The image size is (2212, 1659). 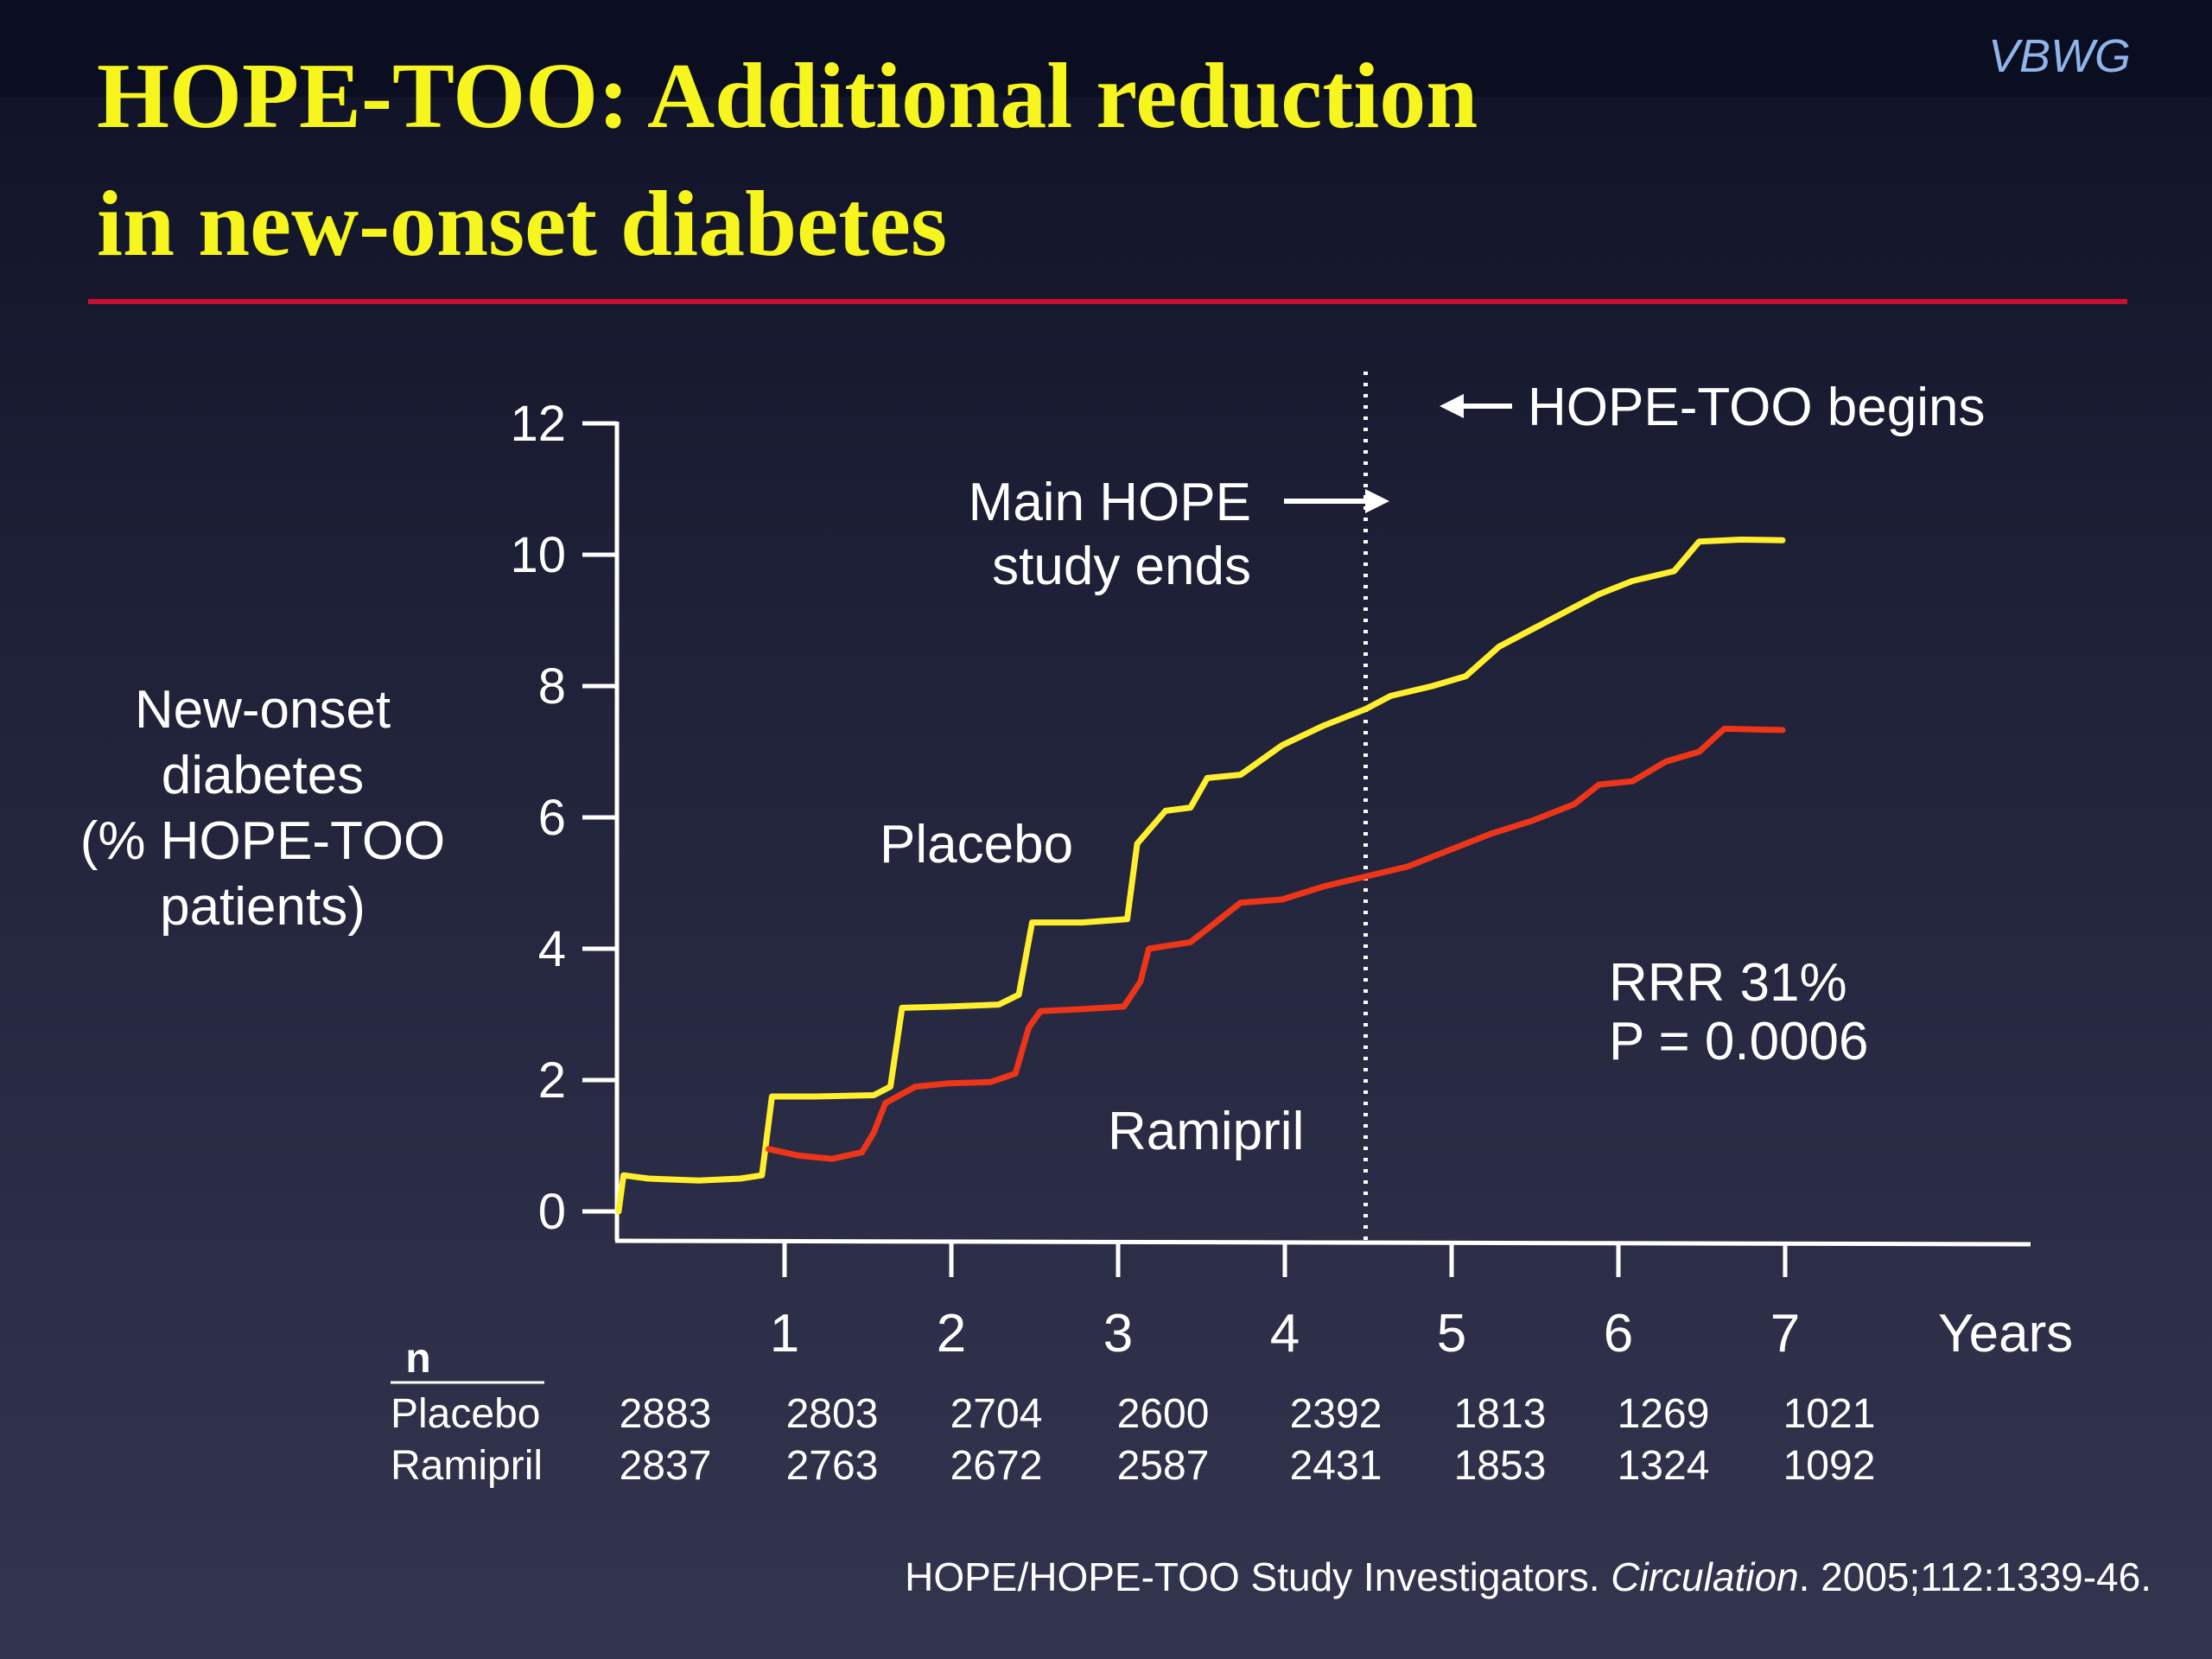 What do you see at coordinates (1258, 1576) in the screenshot?
I see `citation-authors: HOPE/HOPE-TOO Study Investigators.` at bounding box center [1258, 1576].